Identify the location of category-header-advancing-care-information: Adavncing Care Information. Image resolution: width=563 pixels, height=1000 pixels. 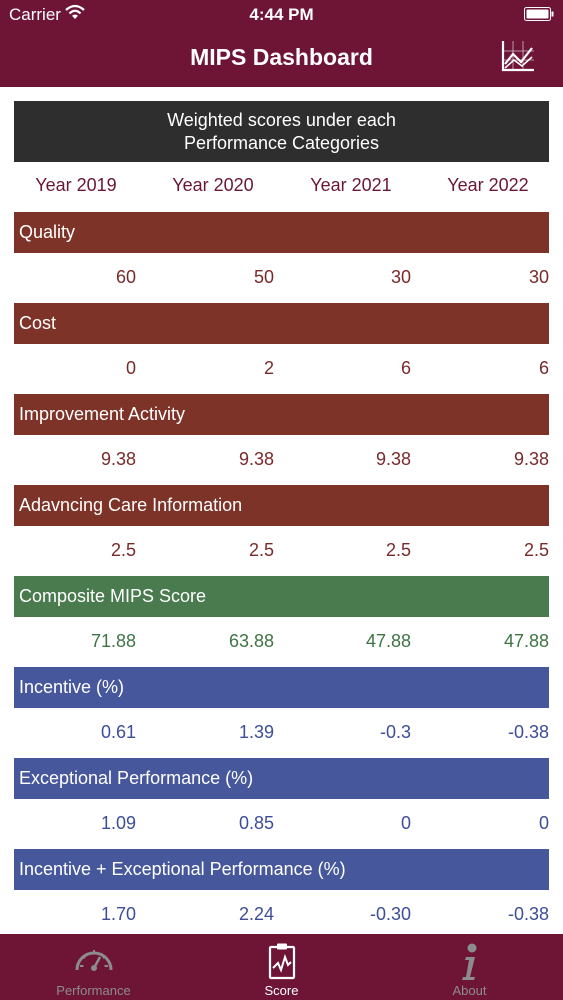
(281, 505).